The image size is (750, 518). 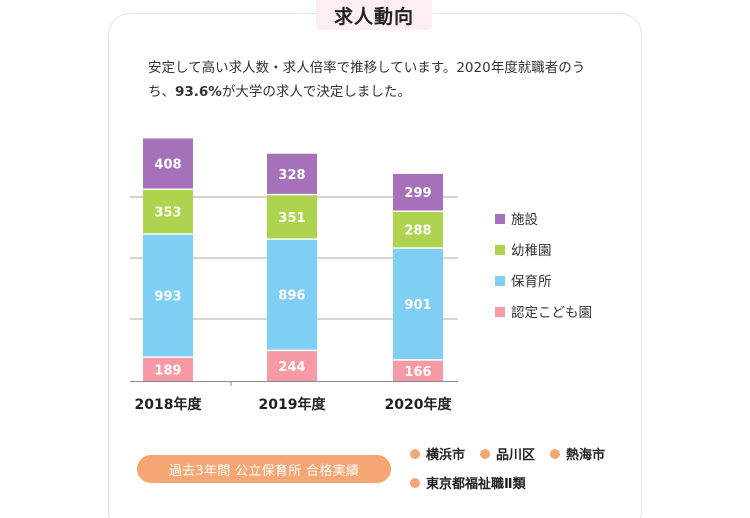 I want to click on bar-value-label: 408, so click(x=167, y=164).